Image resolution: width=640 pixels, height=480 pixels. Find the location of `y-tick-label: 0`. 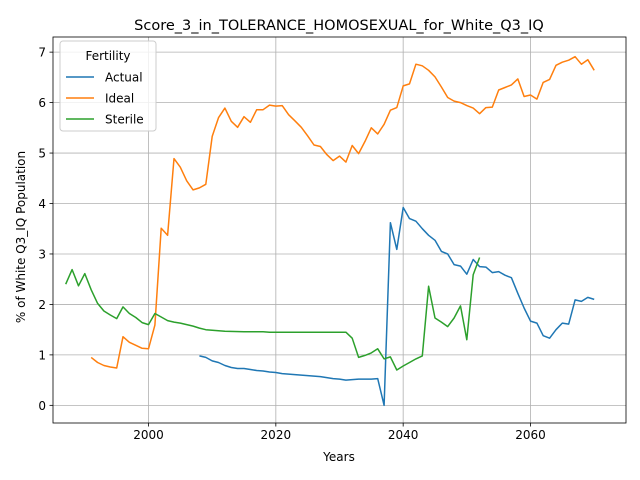

y-tick-label: 0 is located at coordinates (42, 406).